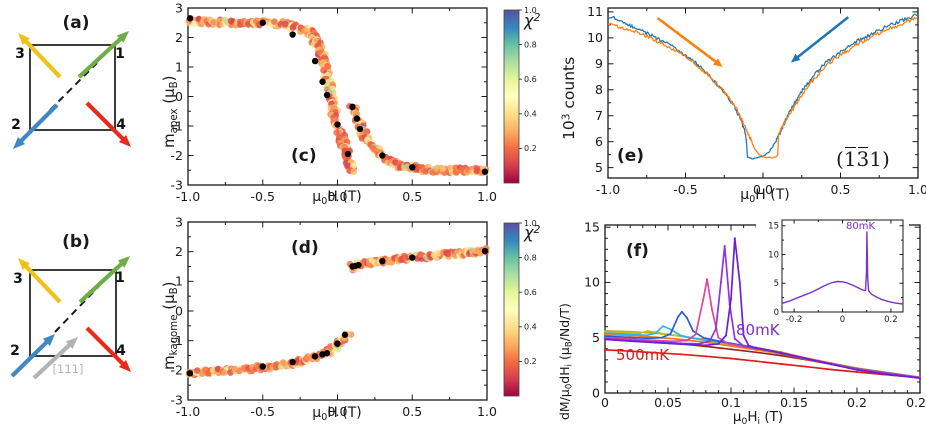 This screenshot has height=440, width=926. What do you see at coordinates (599, 141) in the screenshot?
I see `svg-text: 6` at bounding box center [599, 141].